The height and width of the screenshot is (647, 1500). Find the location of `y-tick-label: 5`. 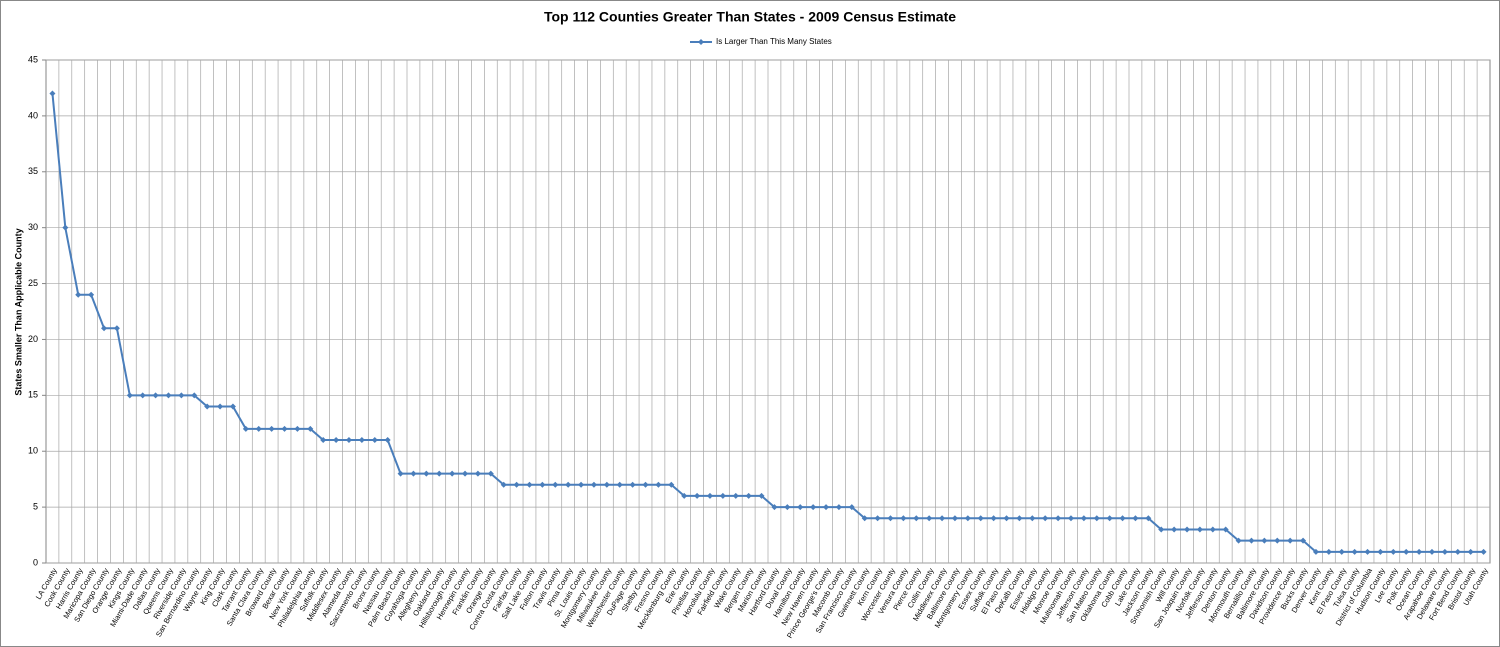

y-tick-label: 5 is located at coordinates (35, 506).